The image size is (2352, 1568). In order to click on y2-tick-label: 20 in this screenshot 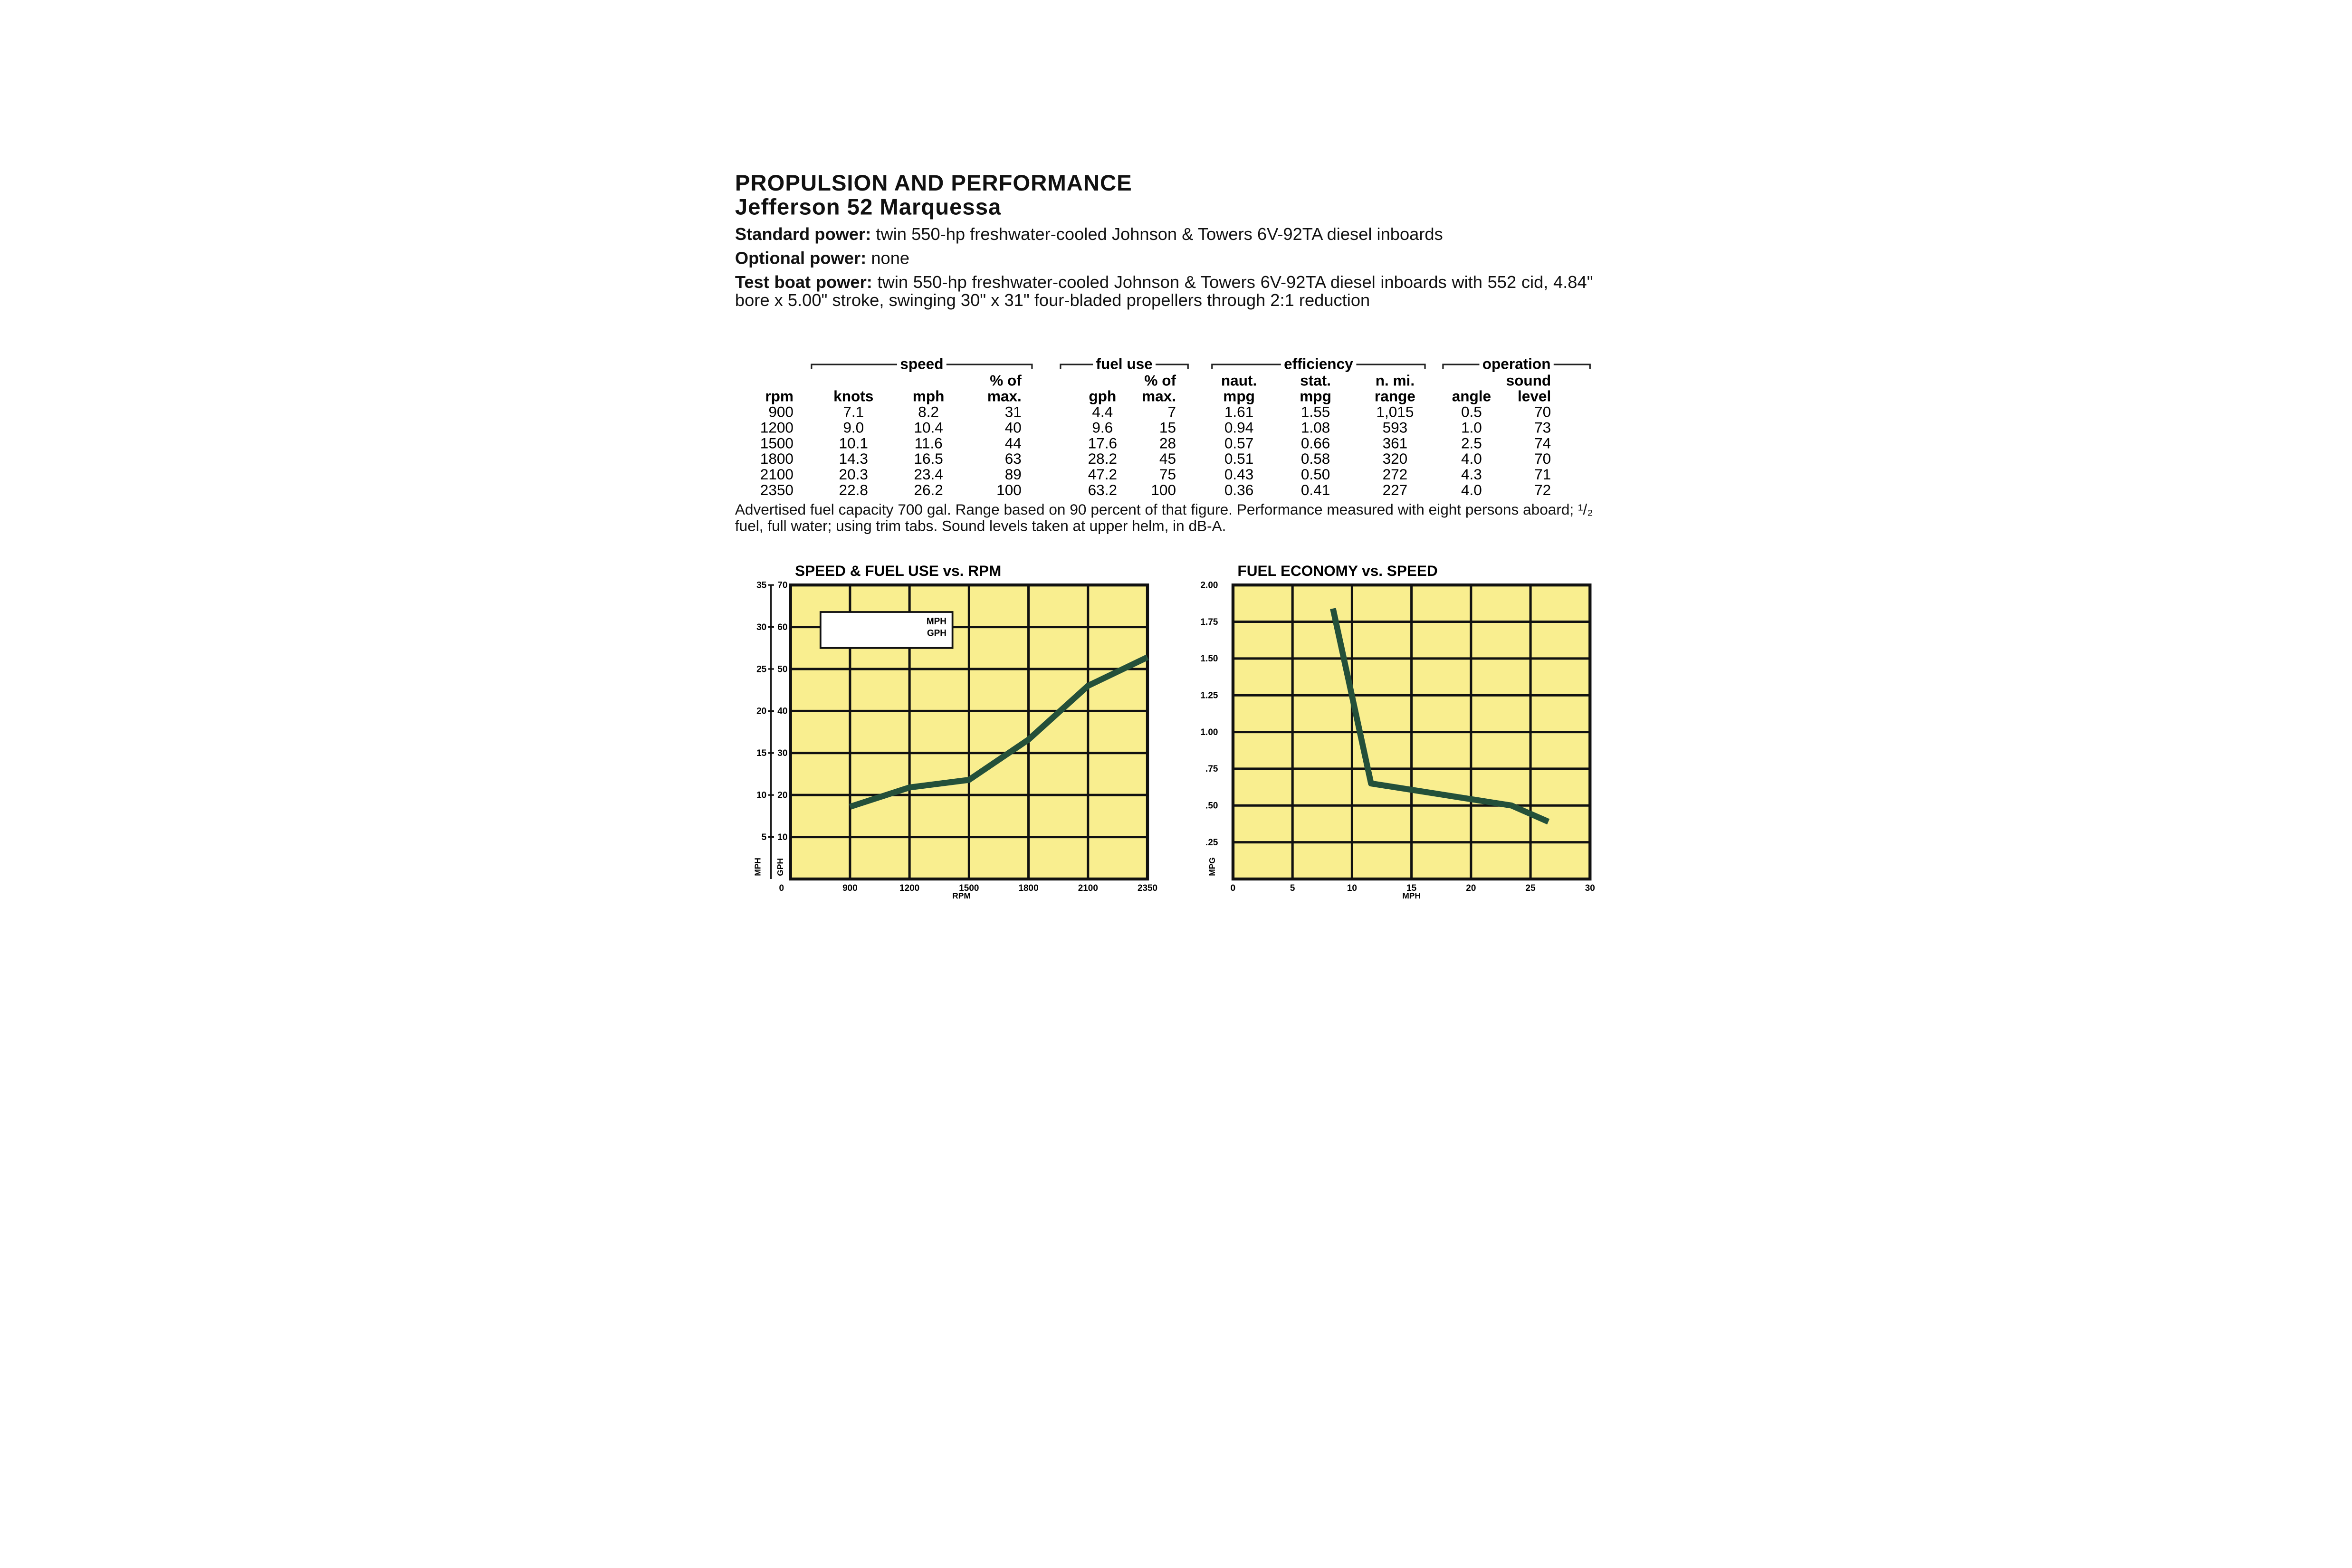, I will do `click(782, 795)`.